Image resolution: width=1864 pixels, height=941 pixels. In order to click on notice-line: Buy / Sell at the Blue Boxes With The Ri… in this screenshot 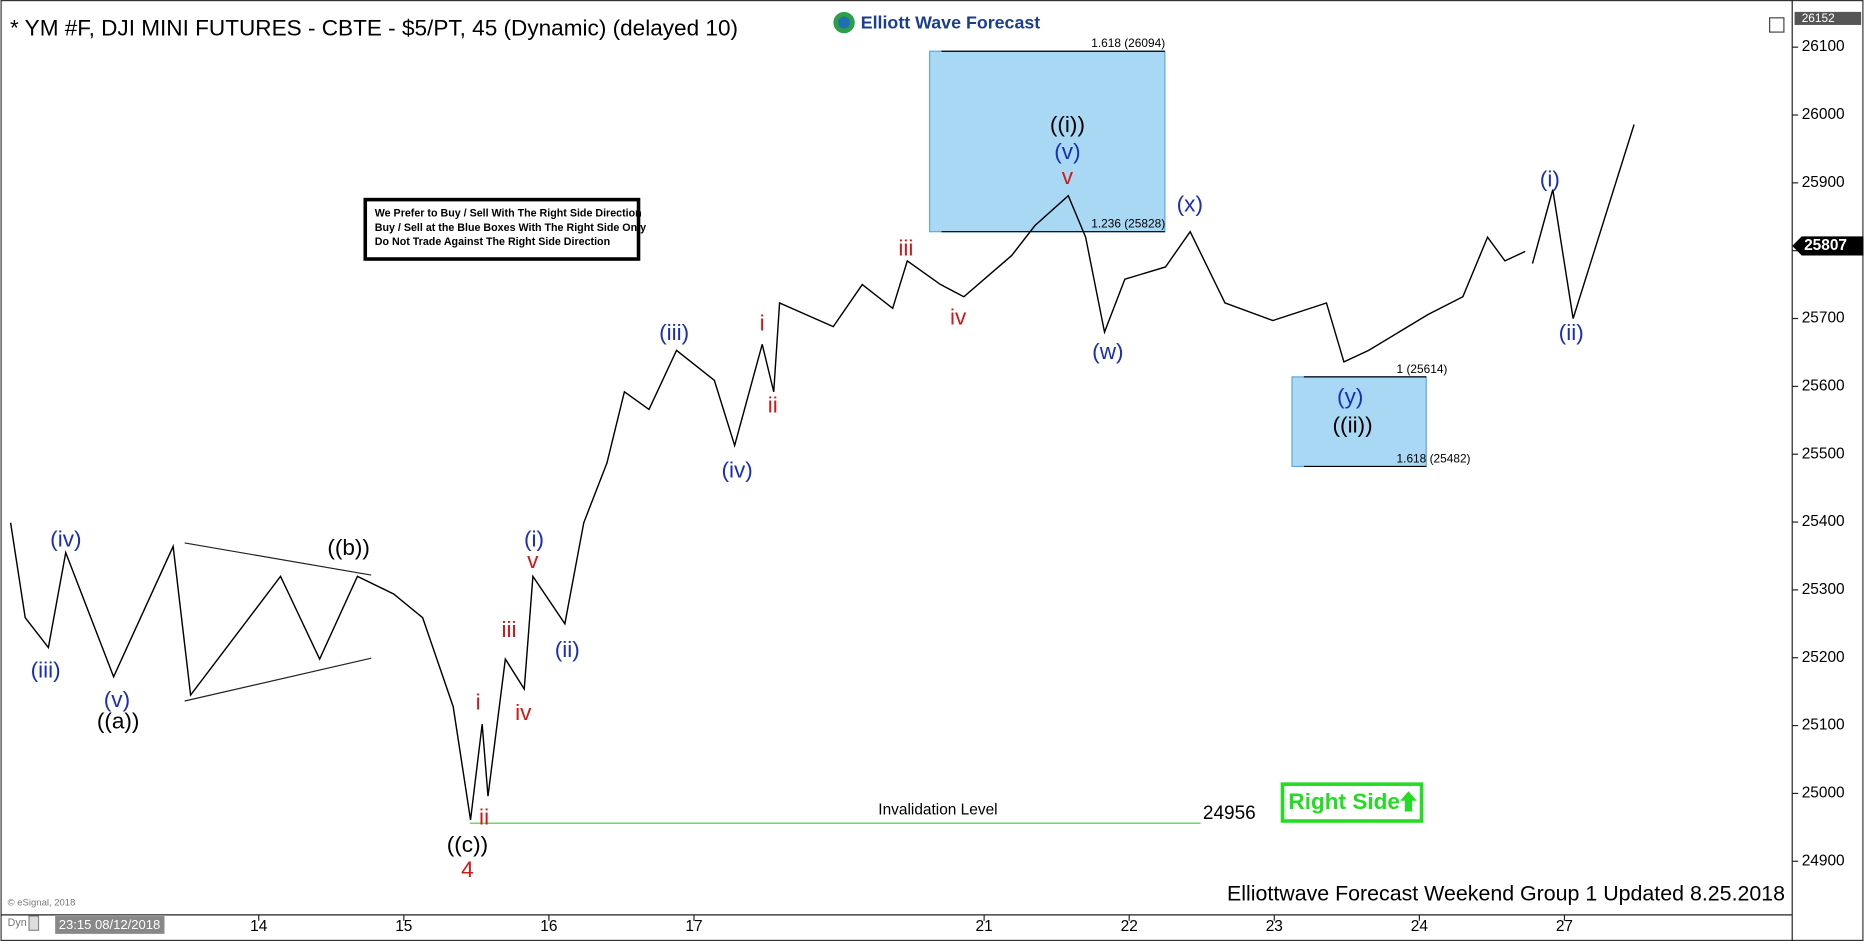, I will do `click(510, 228)`.